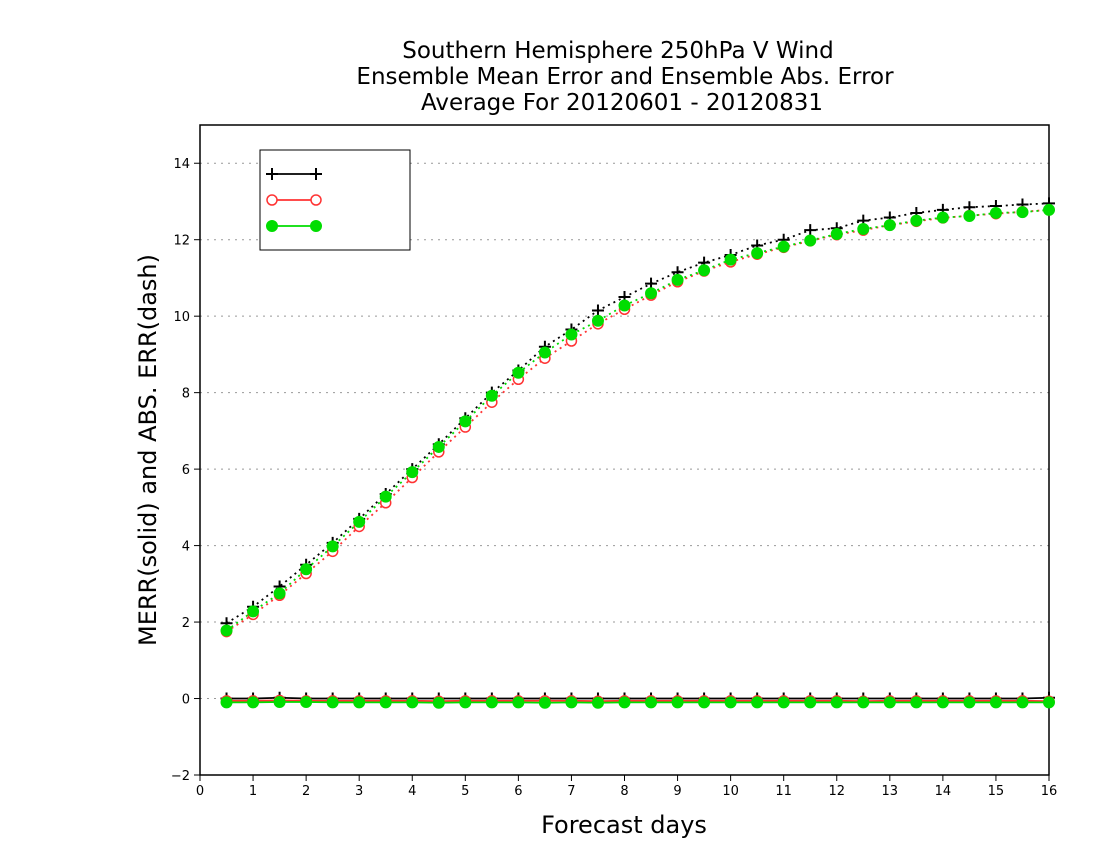  I want to click on y-tick-label: 10, so click(181, 317).